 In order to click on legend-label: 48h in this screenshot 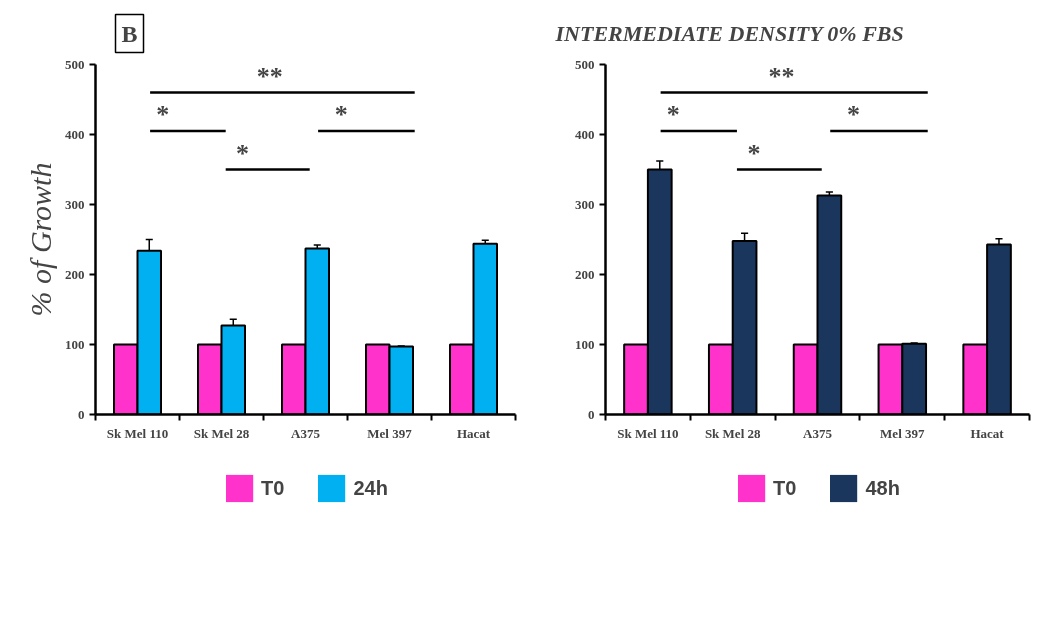, I will do `click(882, 488)`.